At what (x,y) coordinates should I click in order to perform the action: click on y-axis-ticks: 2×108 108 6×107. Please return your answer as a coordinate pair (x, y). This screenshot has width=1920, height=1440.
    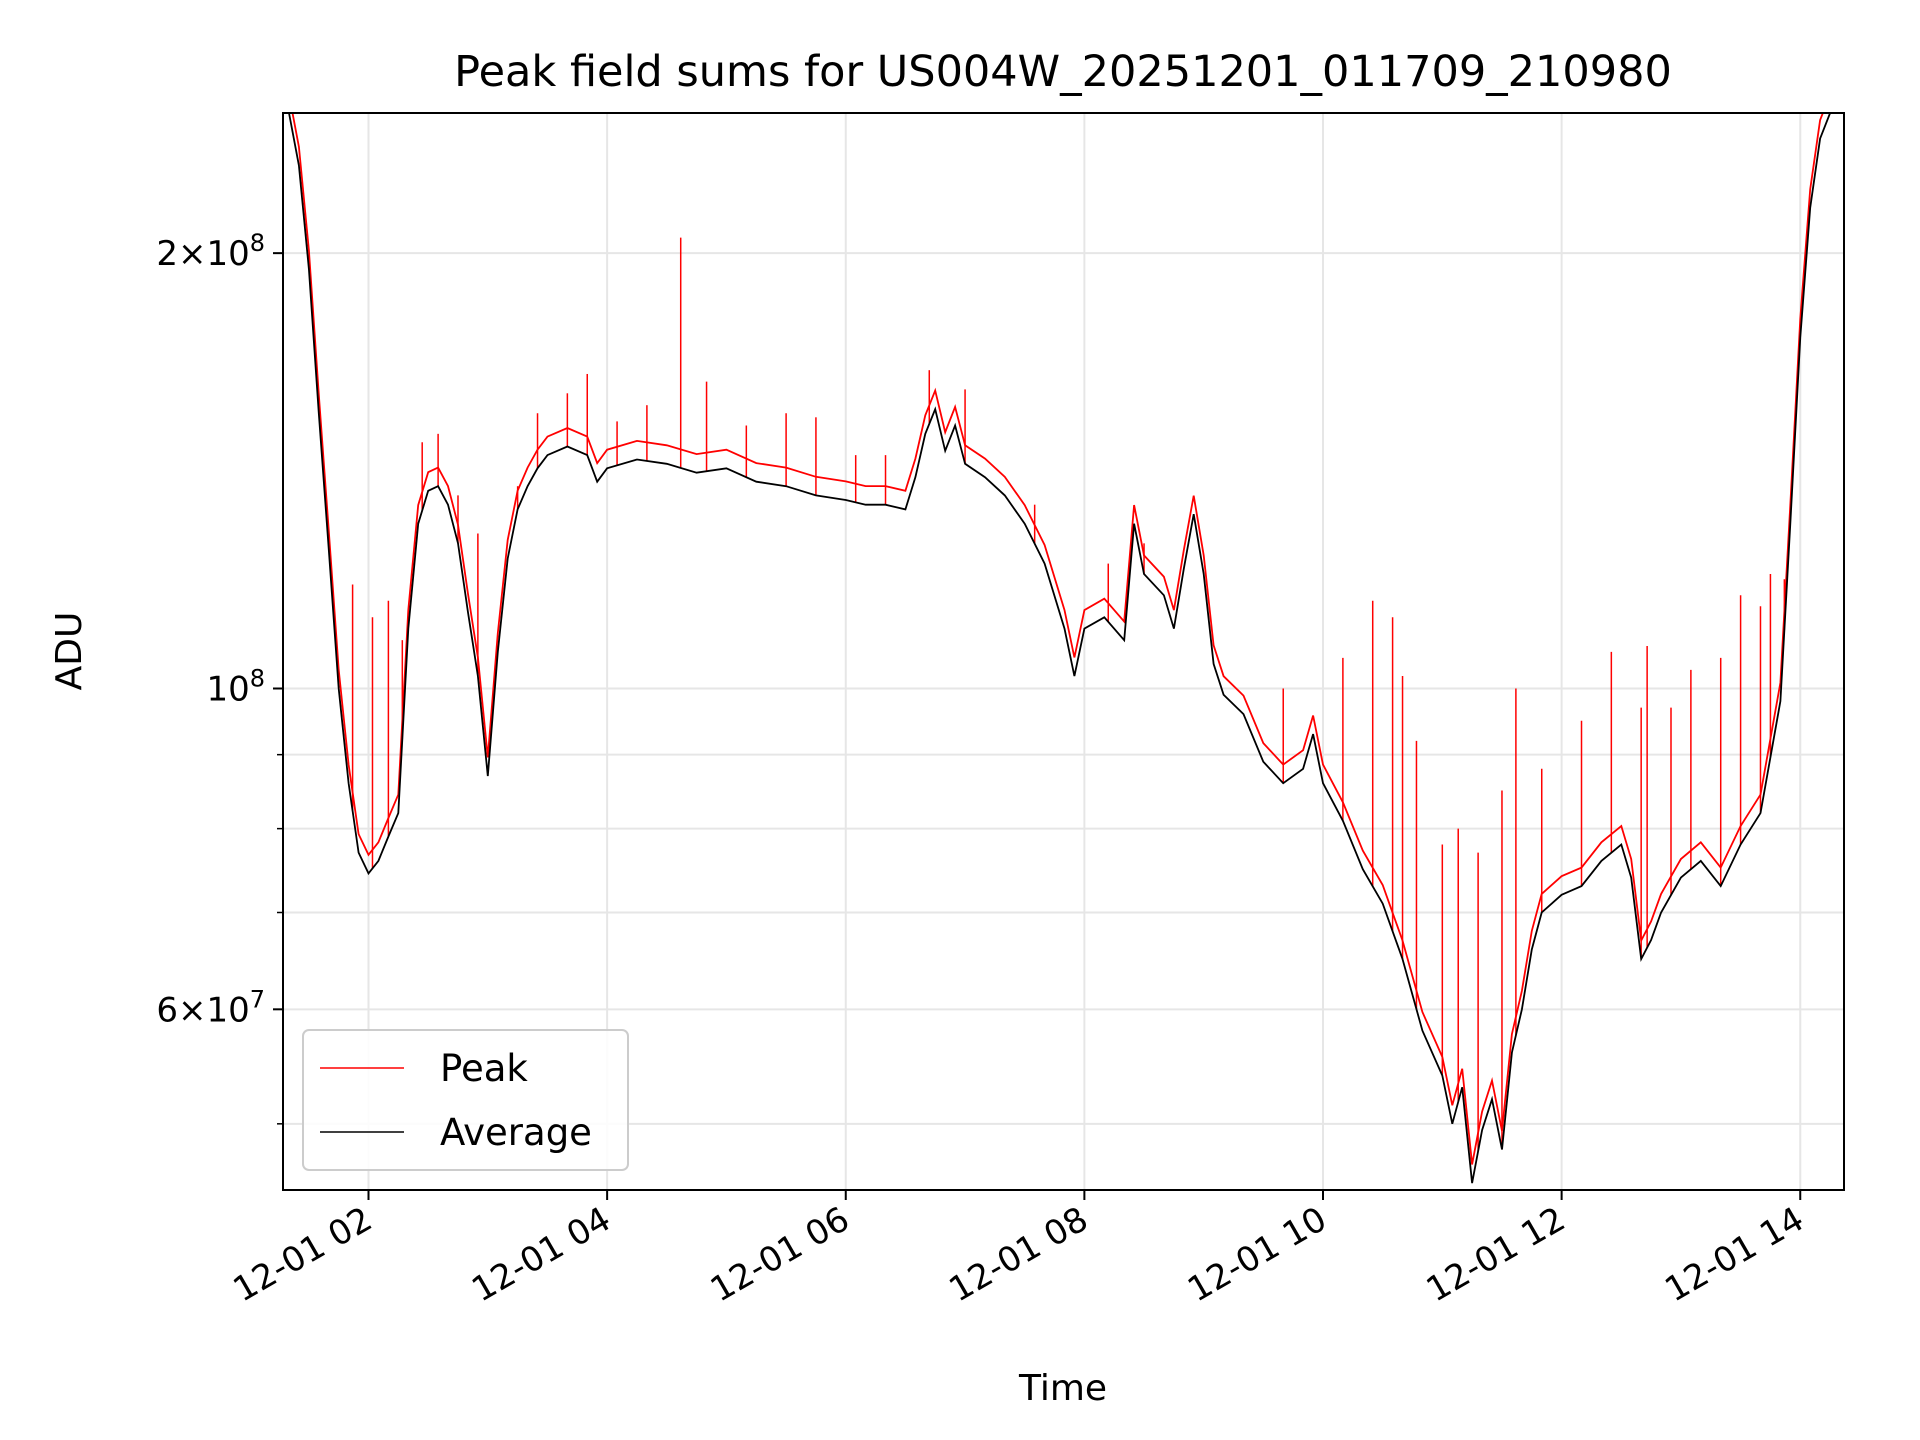
    Looking at the image, I should click on (219, 677).